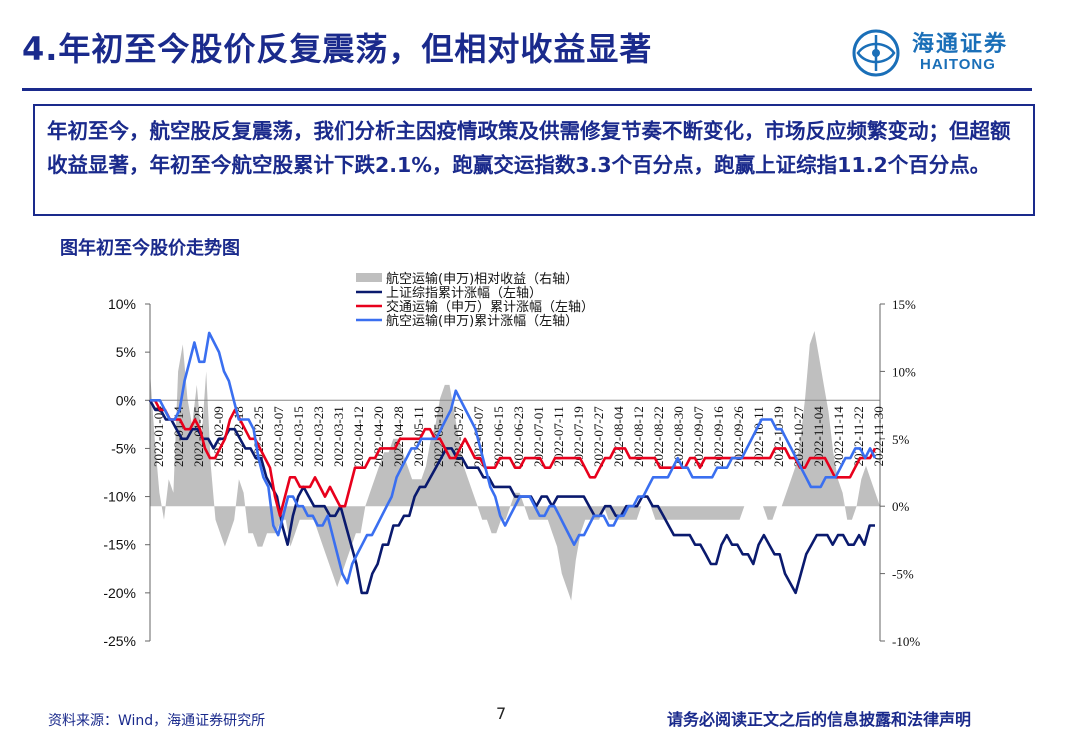 This screenshot has width=1080, height=746. Describe the element at coordinates (818, 436) in the screenshot. I see `x-axis-tick-label: 2022-11-04` at that location.